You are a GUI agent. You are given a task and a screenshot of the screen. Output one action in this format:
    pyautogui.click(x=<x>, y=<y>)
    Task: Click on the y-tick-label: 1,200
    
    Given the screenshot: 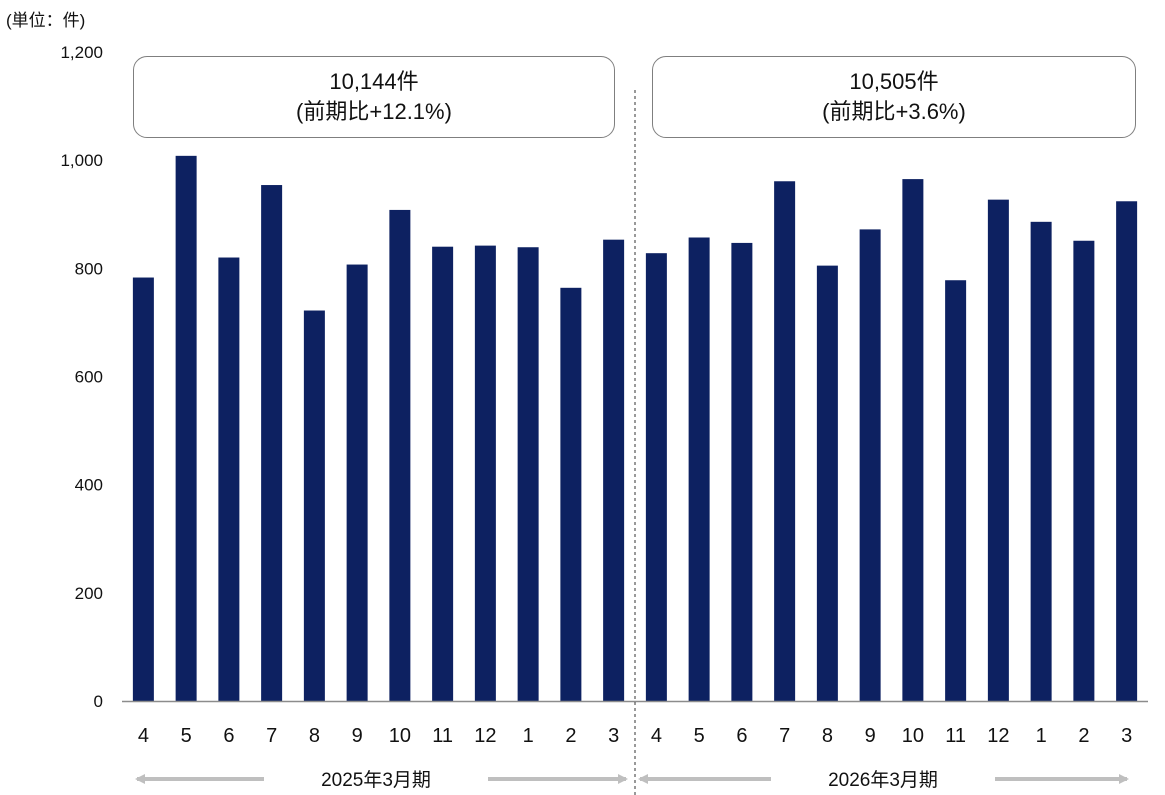 What is the action you would take?
    pyautogui.click(x=81, y=52)
    